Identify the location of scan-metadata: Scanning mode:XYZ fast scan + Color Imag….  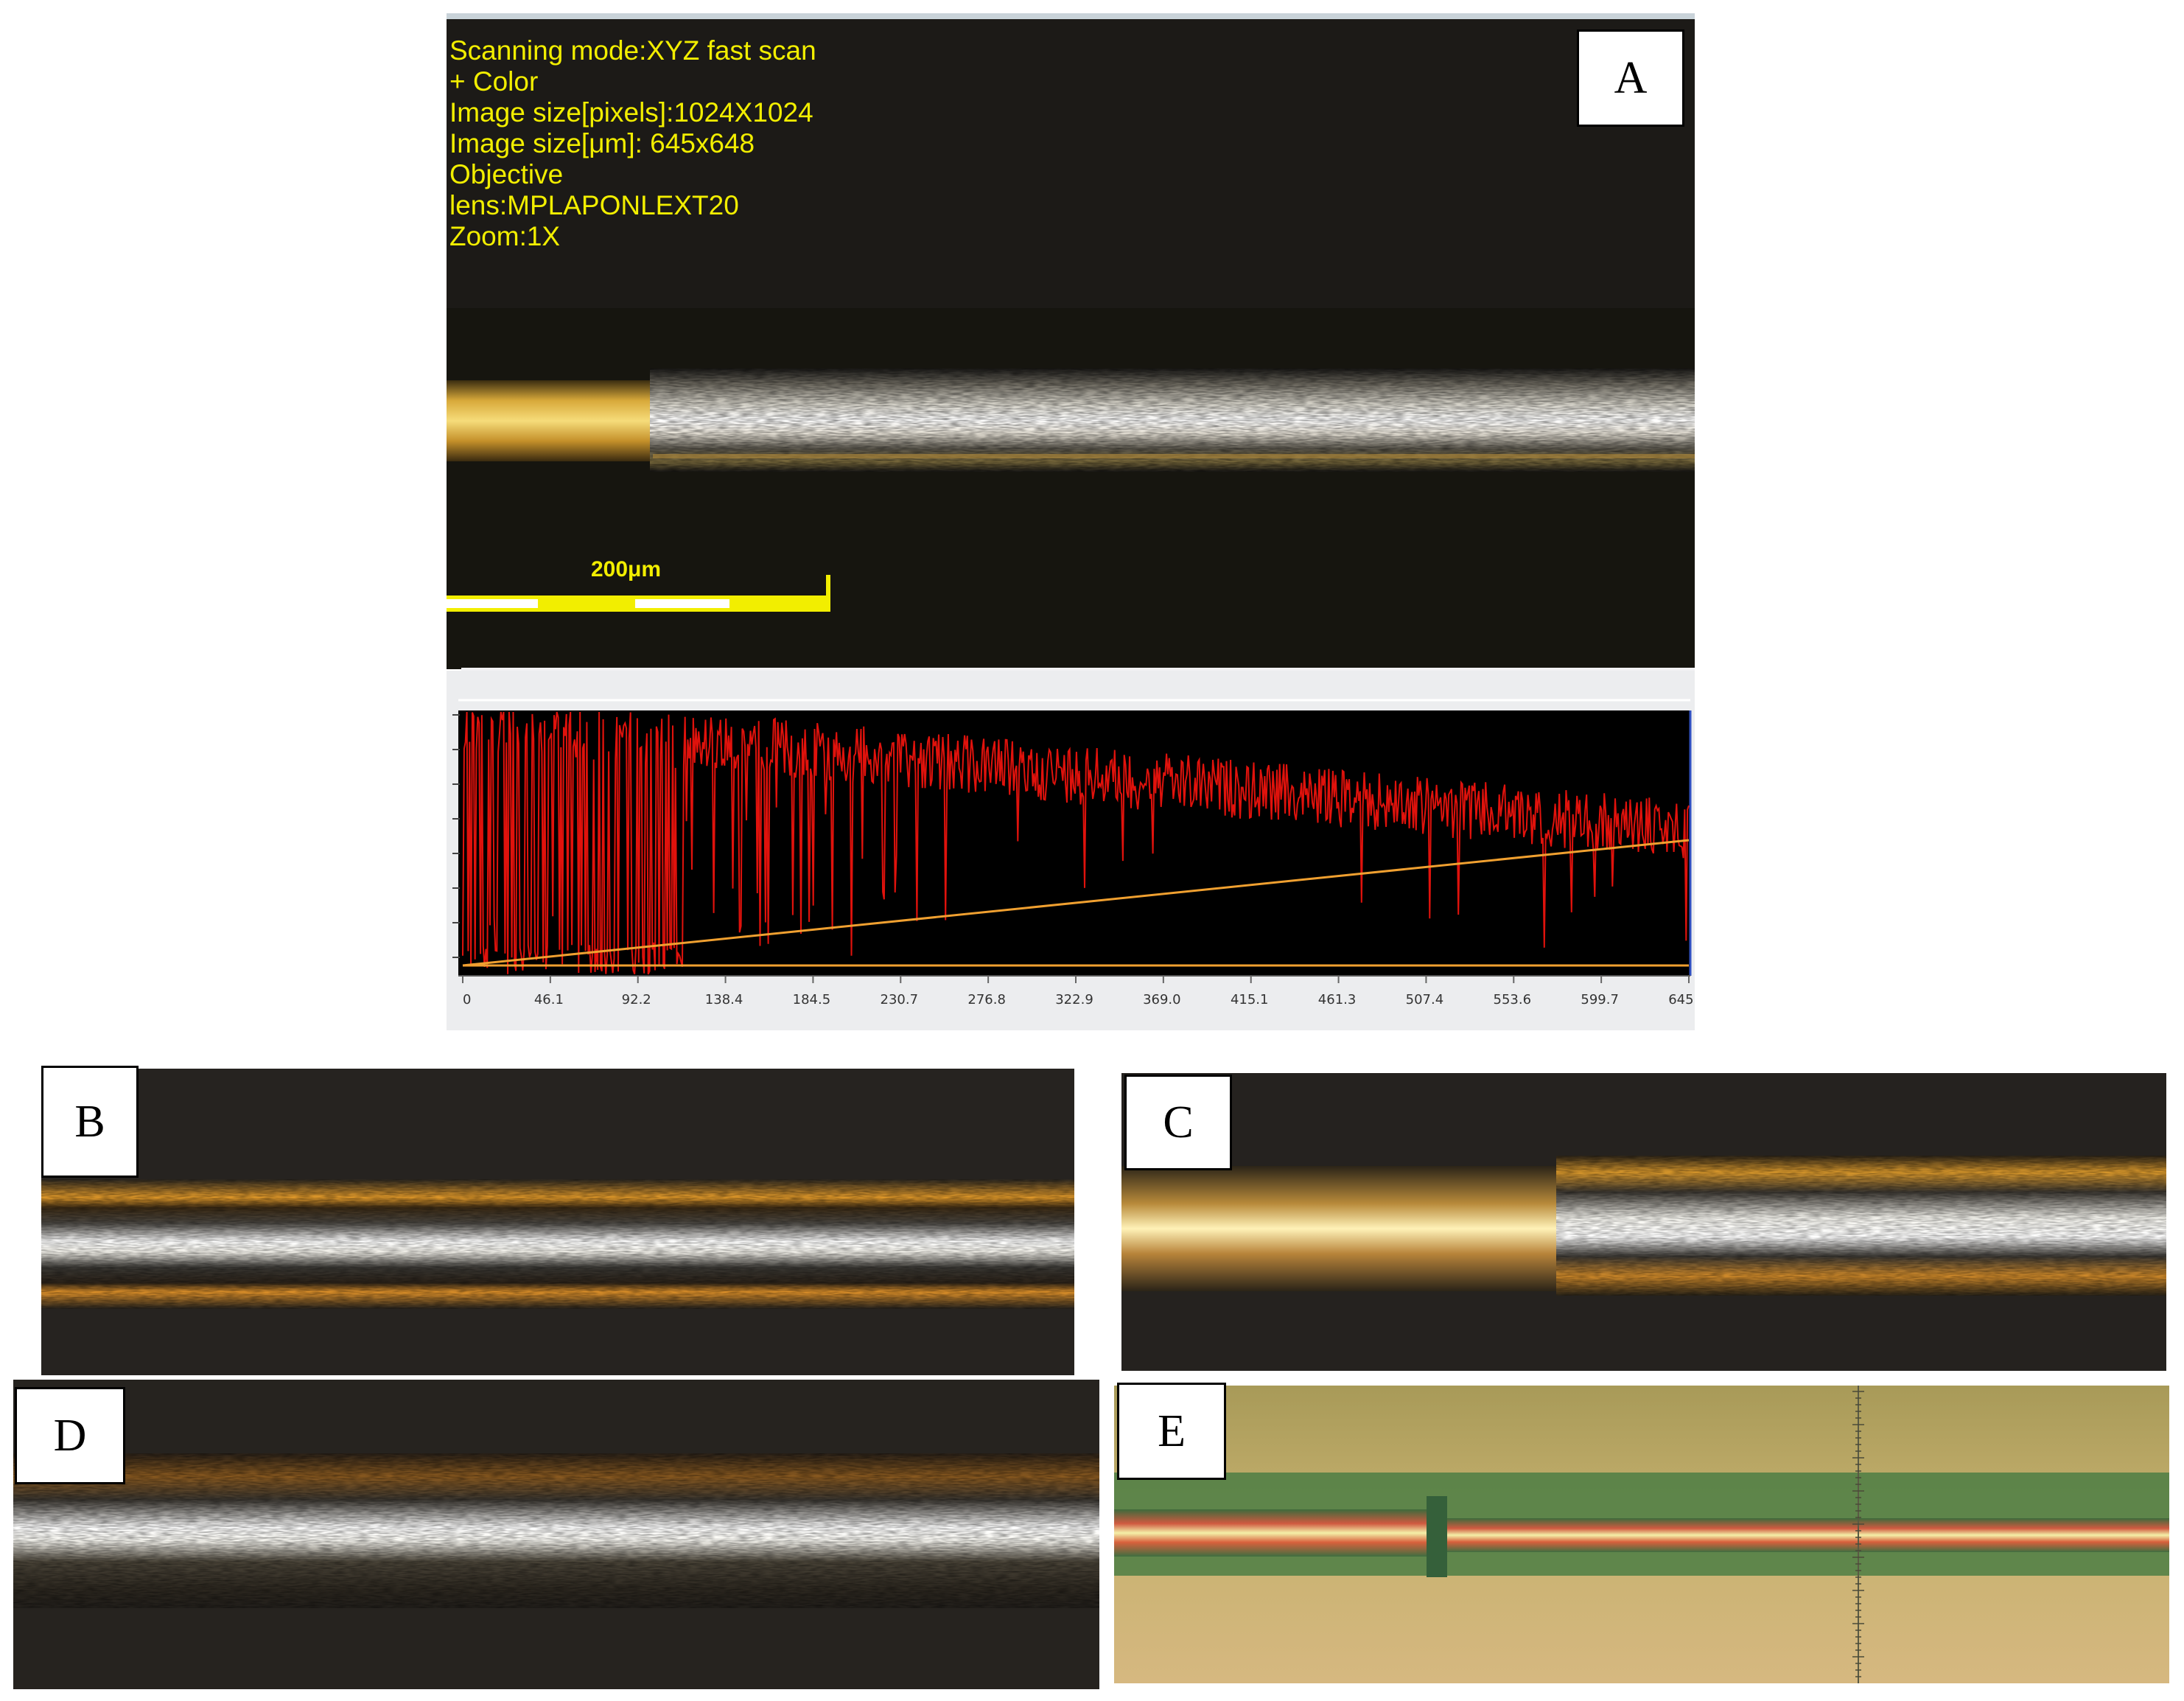
(632, 143).